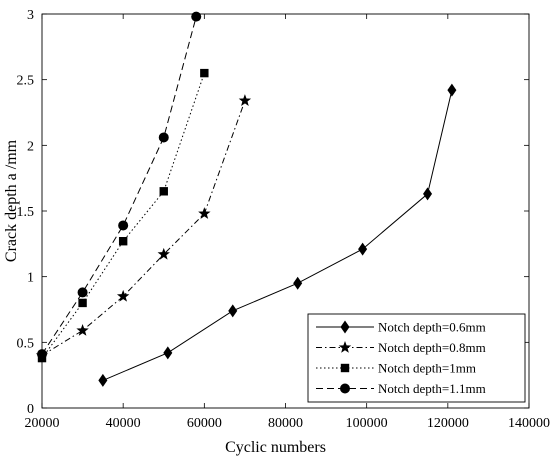 The image size is (550, 465). What do you see at coordinates (432, 388) in the screenshot?
I see `legend-label: Notch depth=1.1mm` at bounding box center [432, 388].